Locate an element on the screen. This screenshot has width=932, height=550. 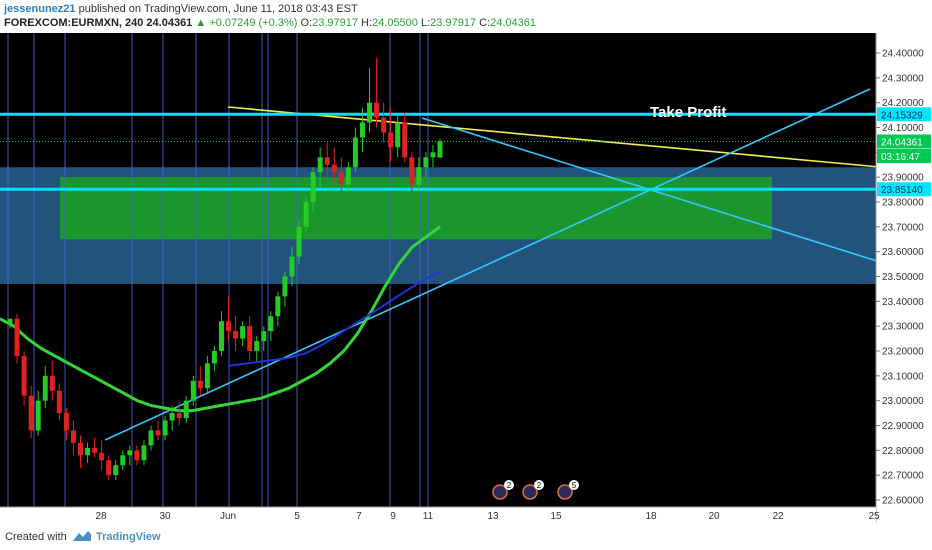
tradingview-logo-icon is located at coordinates (82, 536).